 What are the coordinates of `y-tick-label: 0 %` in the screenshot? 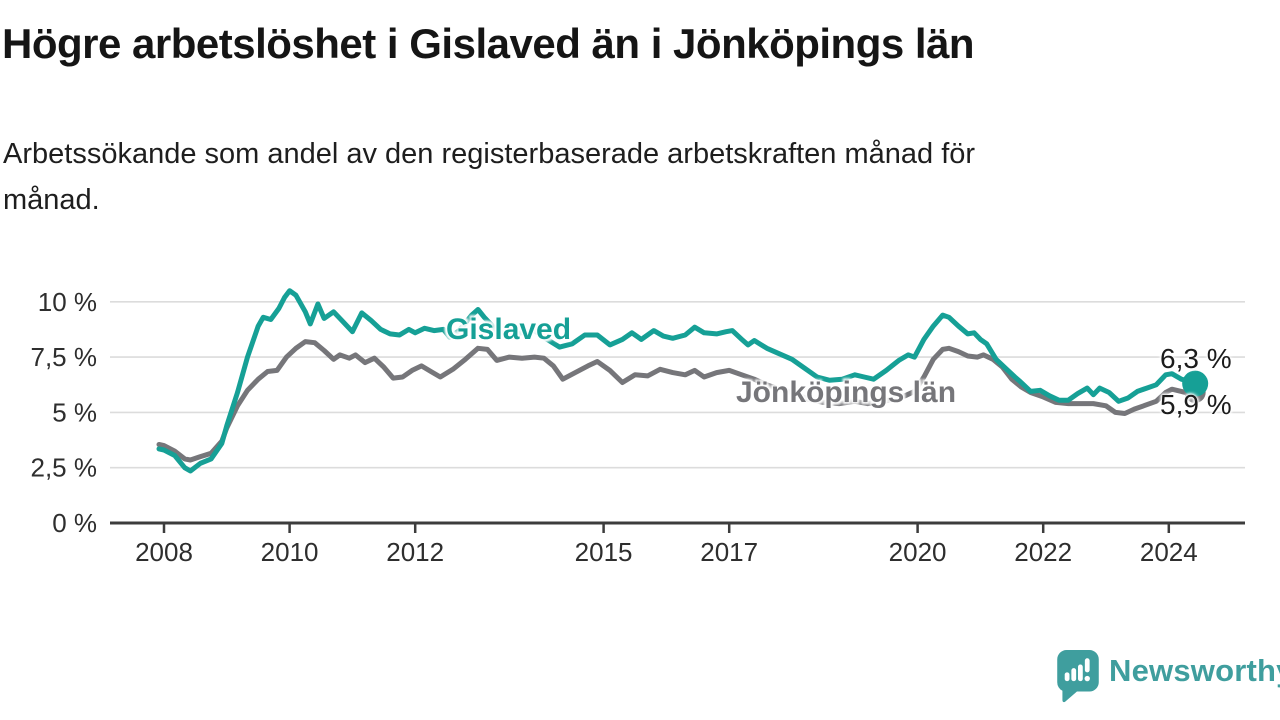 It's located at (74, 523).